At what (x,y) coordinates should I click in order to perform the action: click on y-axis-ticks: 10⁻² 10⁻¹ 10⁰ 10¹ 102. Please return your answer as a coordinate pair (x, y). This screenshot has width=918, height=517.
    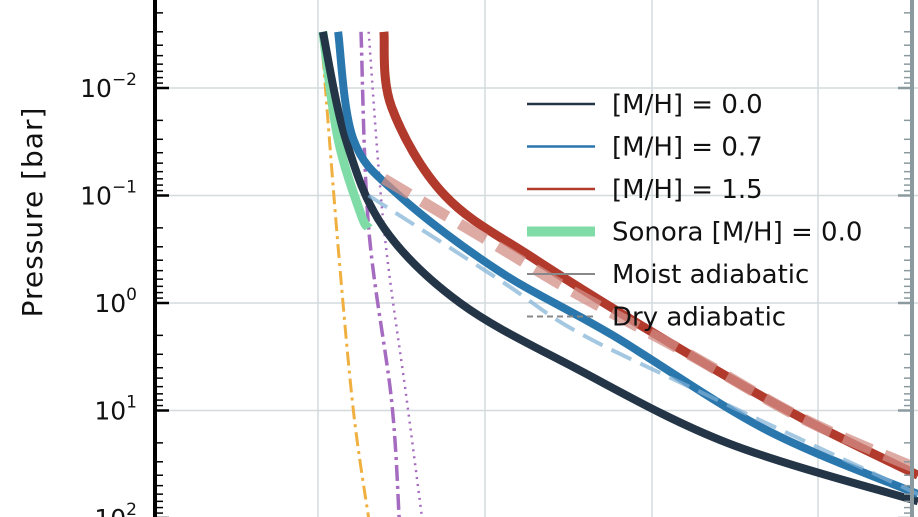
    Looking at the image, I should click on (108, 293).